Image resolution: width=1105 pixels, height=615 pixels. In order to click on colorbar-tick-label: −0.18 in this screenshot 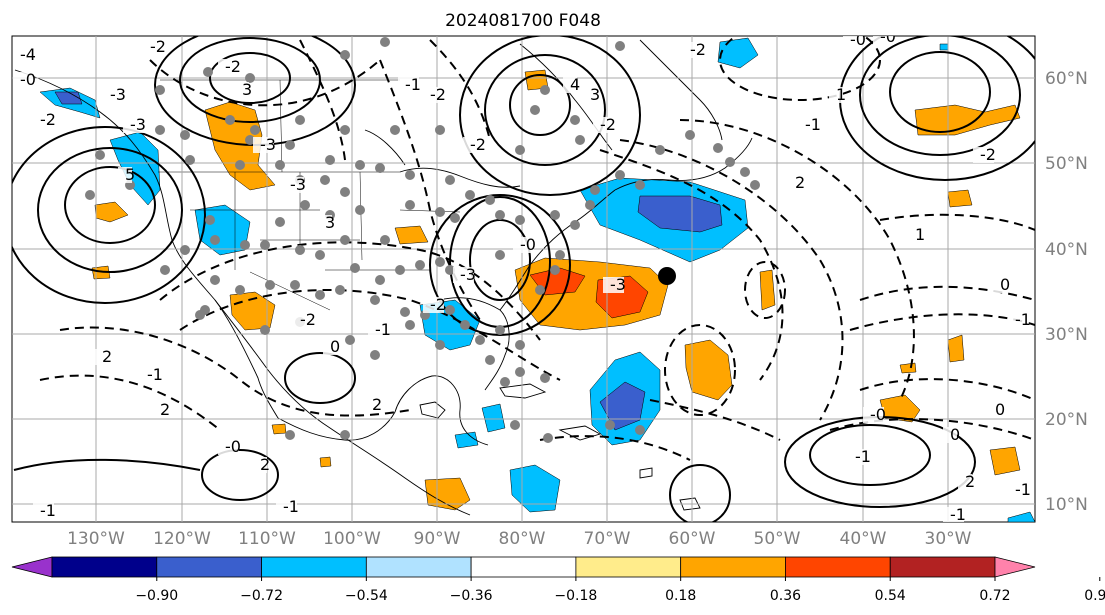, I will do `click(575, 596)`.